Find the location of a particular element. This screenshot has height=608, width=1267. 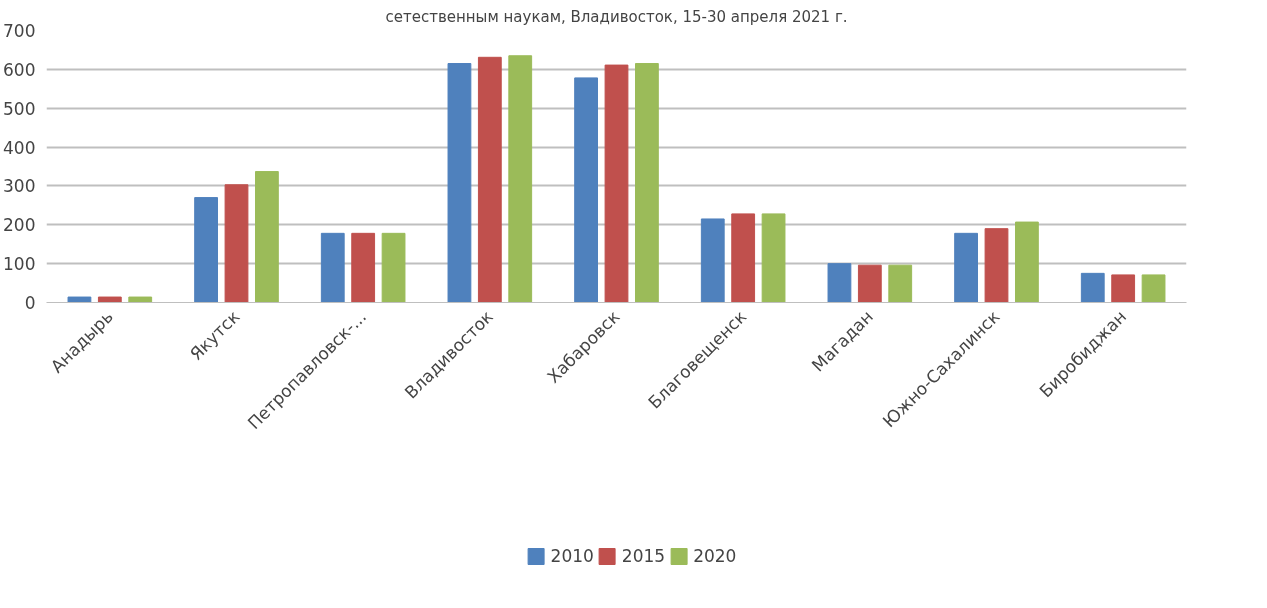

y-tick-label: 200 is located at coordinates (19, 225).